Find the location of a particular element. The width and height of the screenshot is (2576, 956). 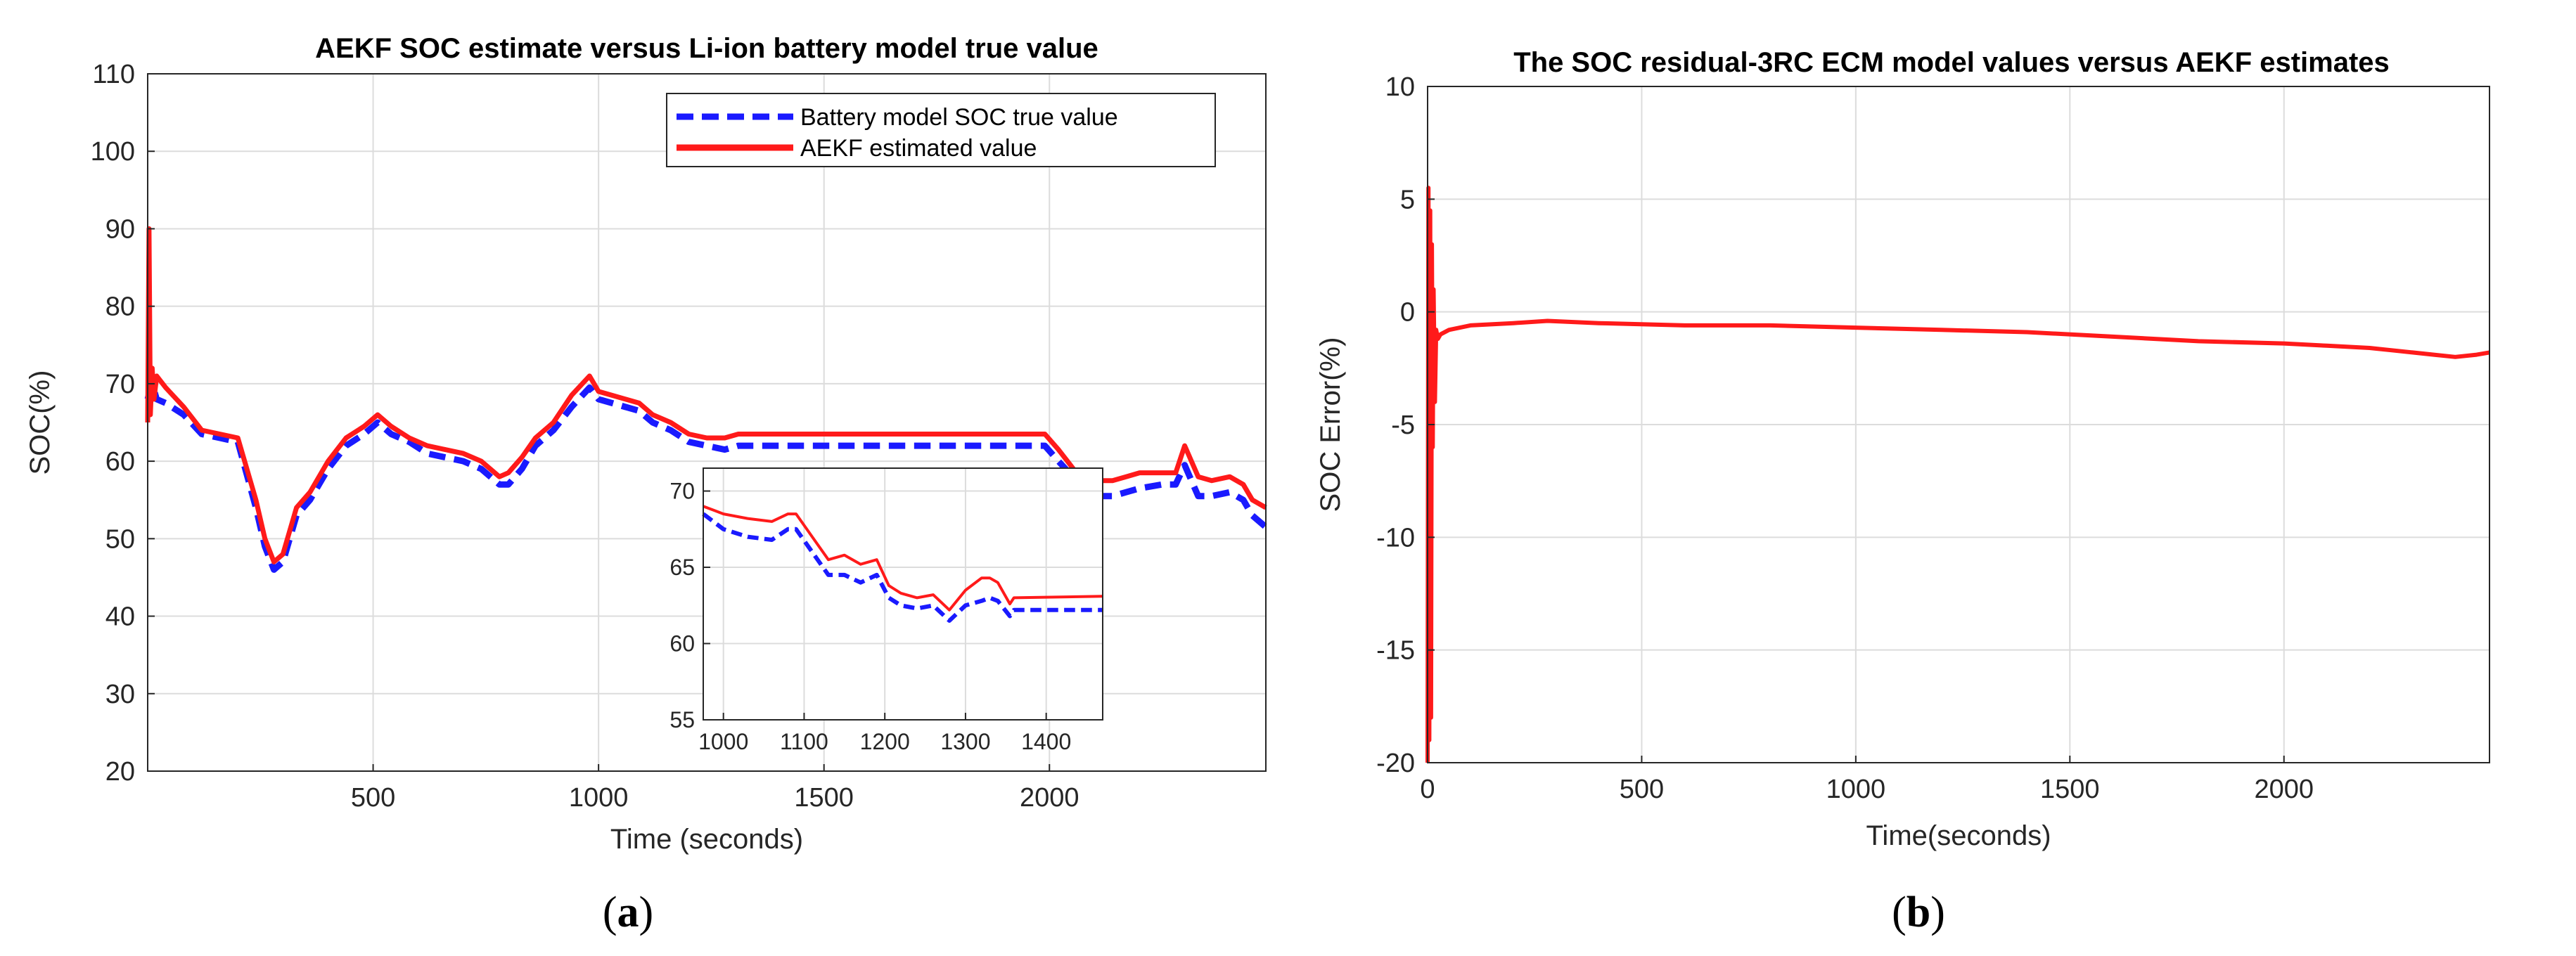

series-true-value-line is located at coordinates (706, 476).